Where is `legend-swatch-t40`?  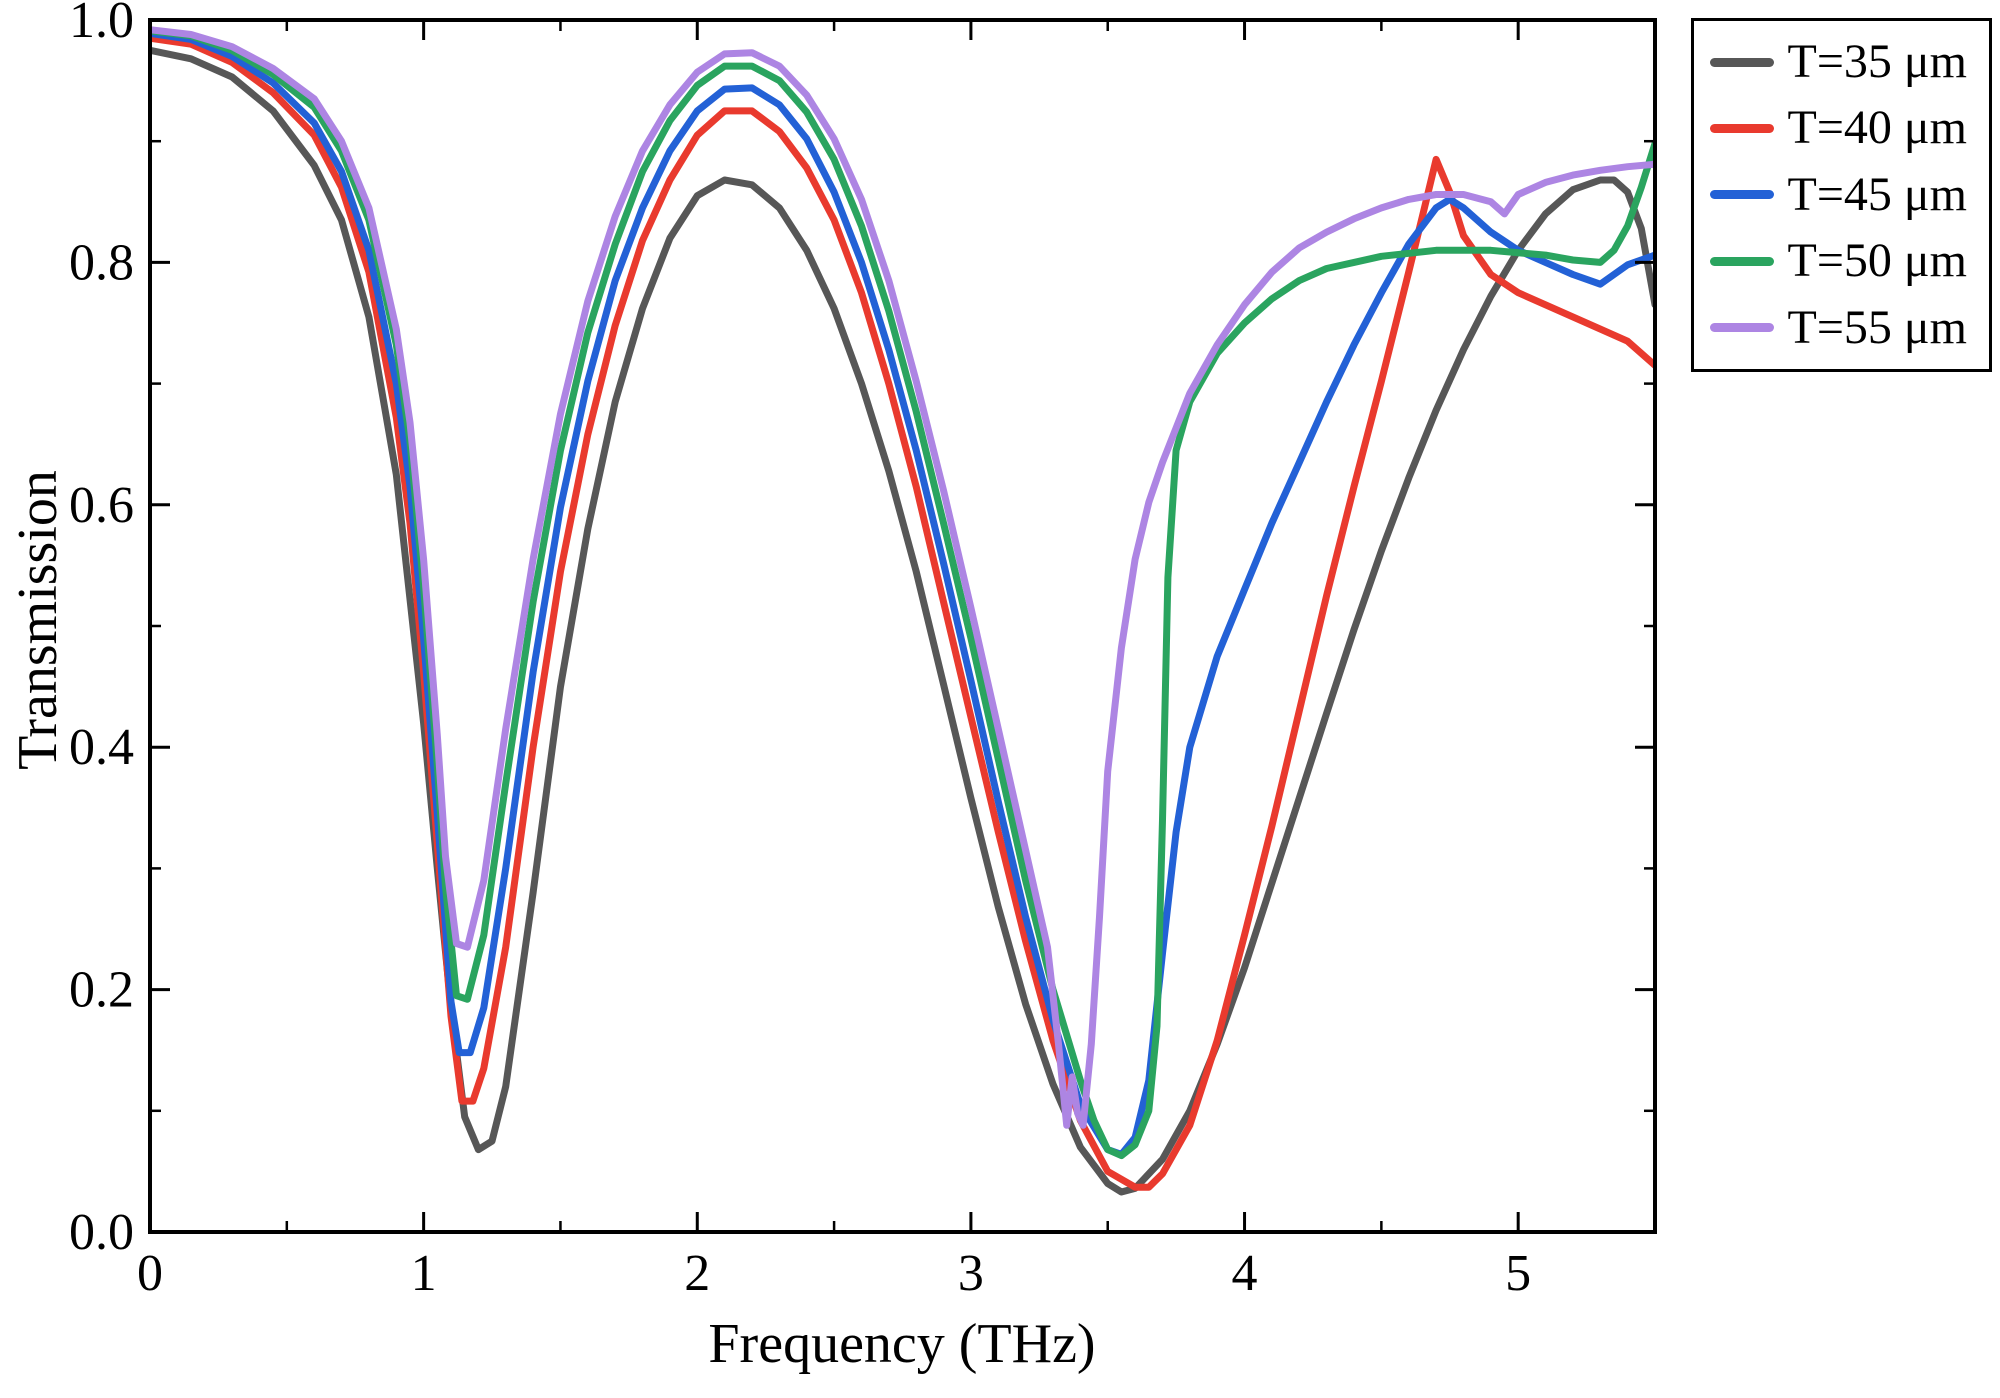 legend-swatch-t40 is located at coordinates (1741, 129).